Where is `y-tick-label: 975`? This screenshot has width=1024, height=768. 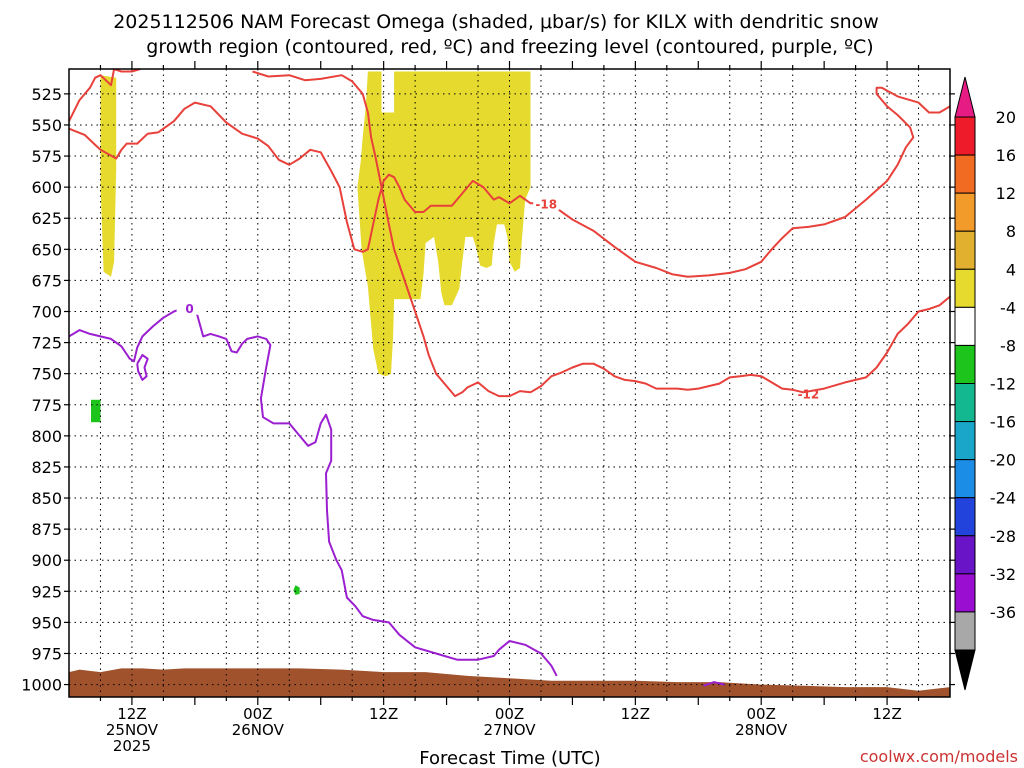
y-tick-label: 975 is located at coordinates (46, 653).